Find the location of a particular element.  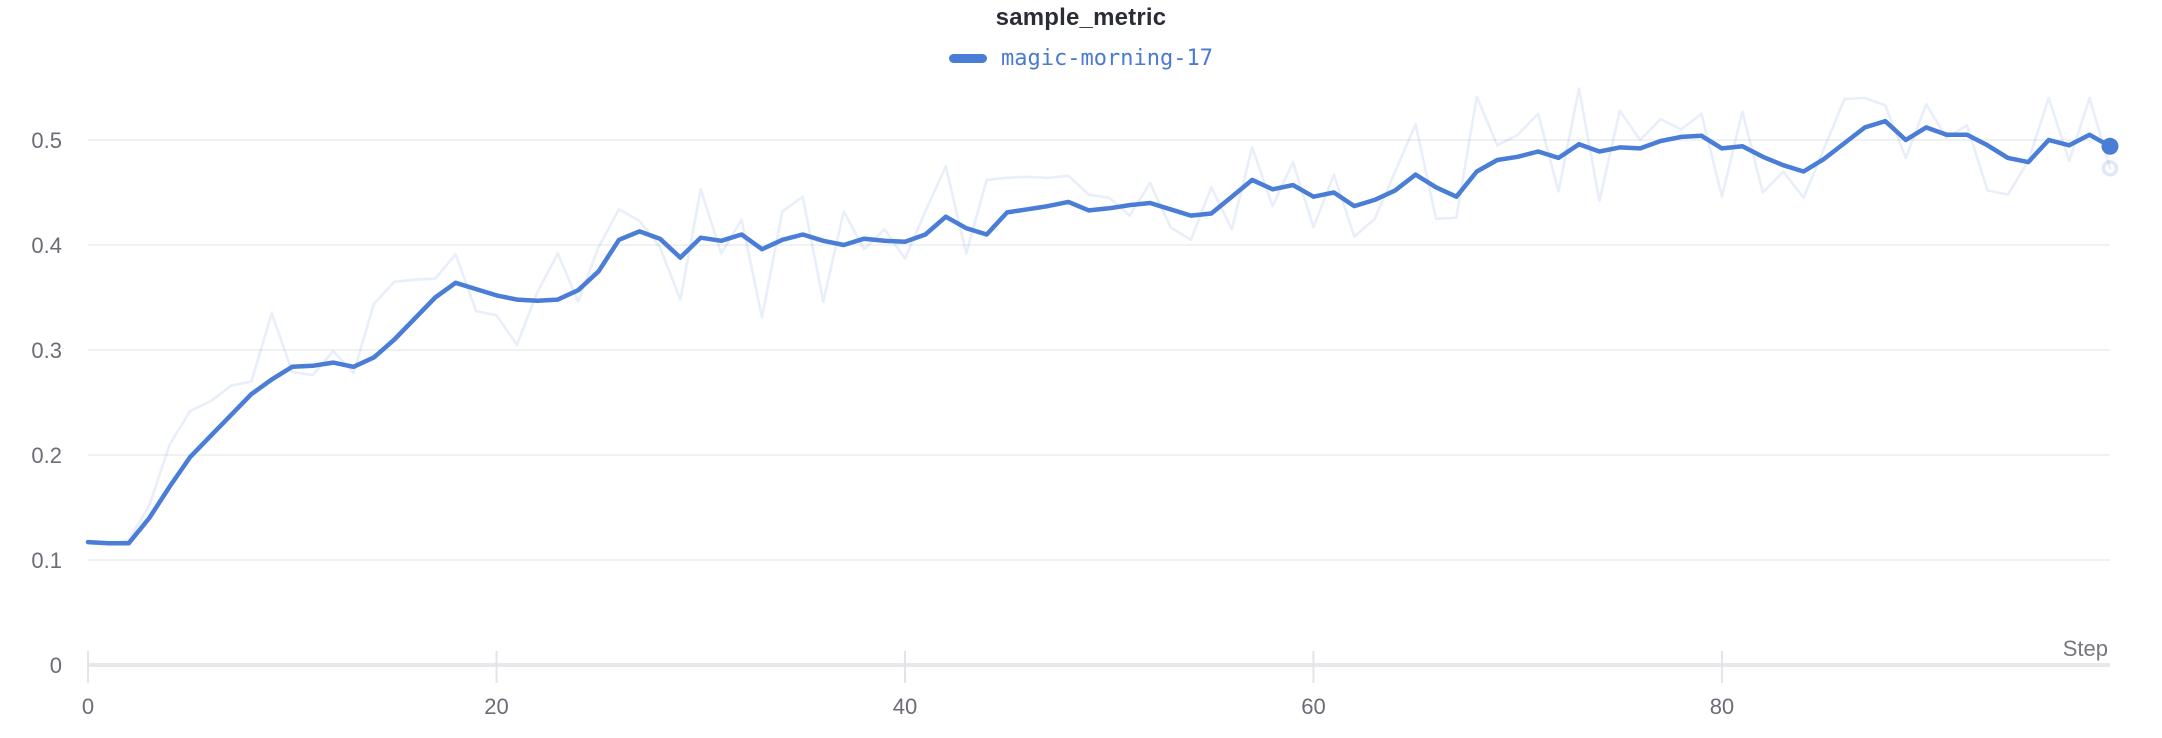

x-tick-label: 0 is located at coordinates (88, 706).